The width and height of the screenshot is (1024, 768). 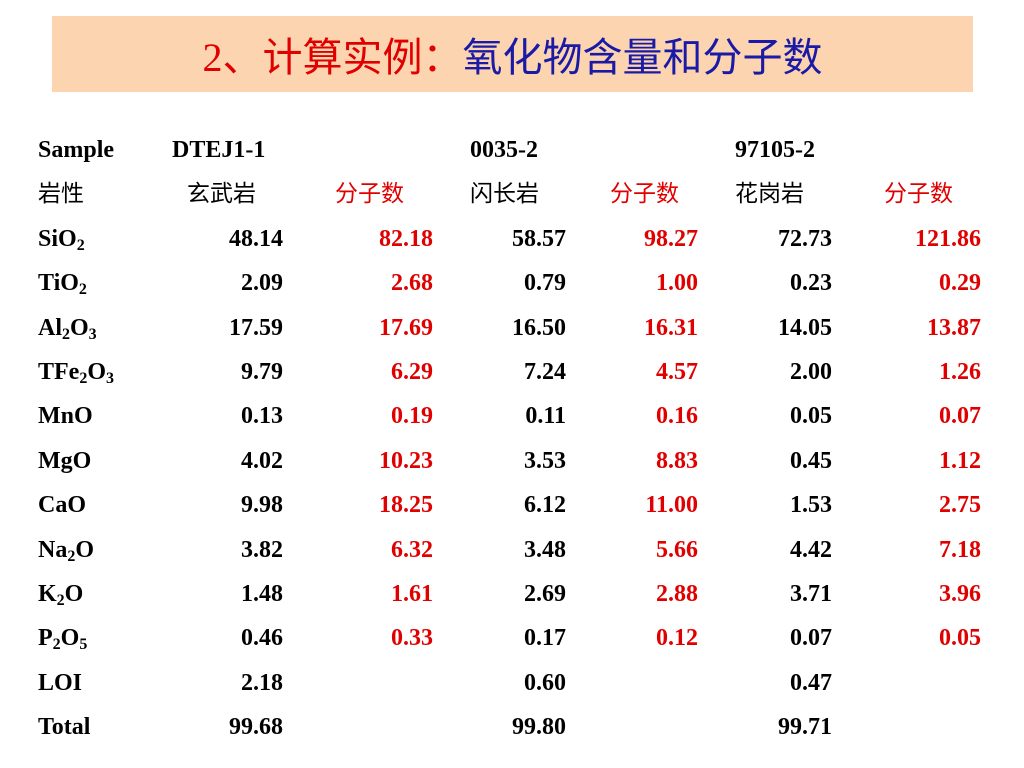 What do you see at coordinates (545, 594) in the screenshot?
I see `oxide-content: 2.69` at bounding box center [545, 594].